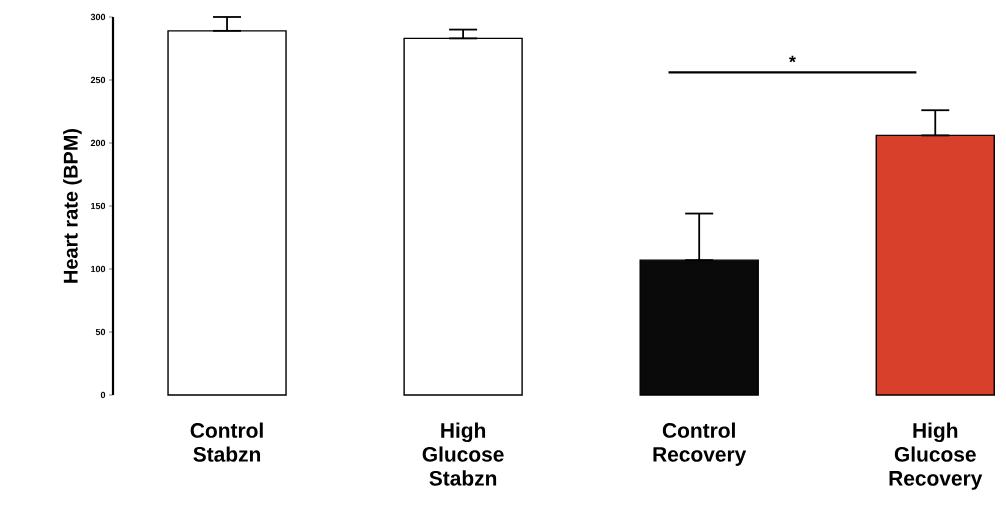  Describe the element at coordinates (103, 395) in the screenshot. I see `y-tick-label: 0` at that location.